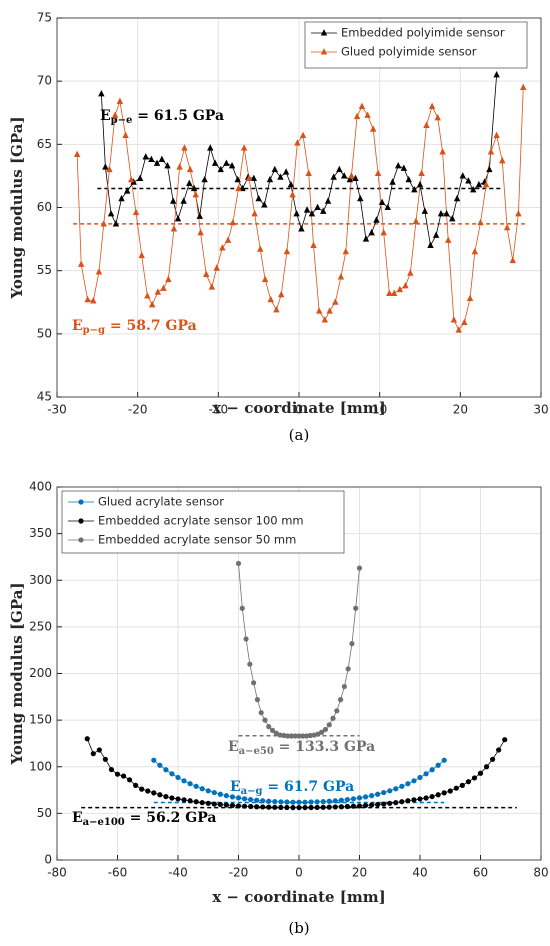  What do you see at coordinates (460, 410) in the screenshot?
I see `x-tick-label: 20` at bounding box center [460, 410].